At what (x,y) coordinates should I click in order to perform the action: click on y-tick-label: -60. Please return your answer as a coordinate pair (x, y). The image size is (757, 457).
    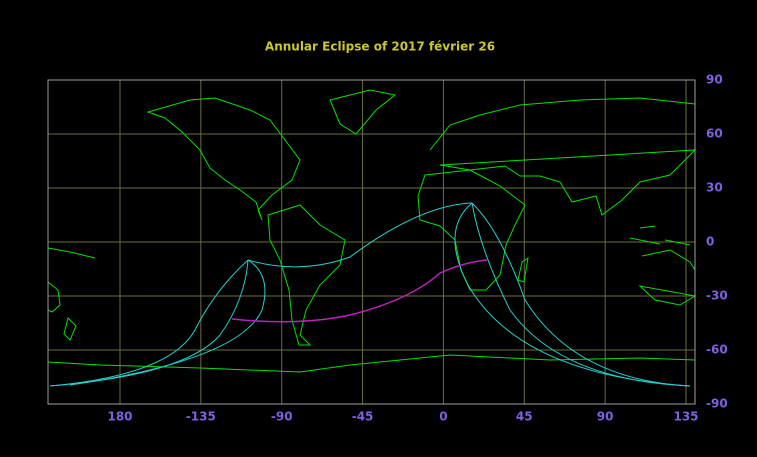
    Looking at the image, I should click on (717, 350).